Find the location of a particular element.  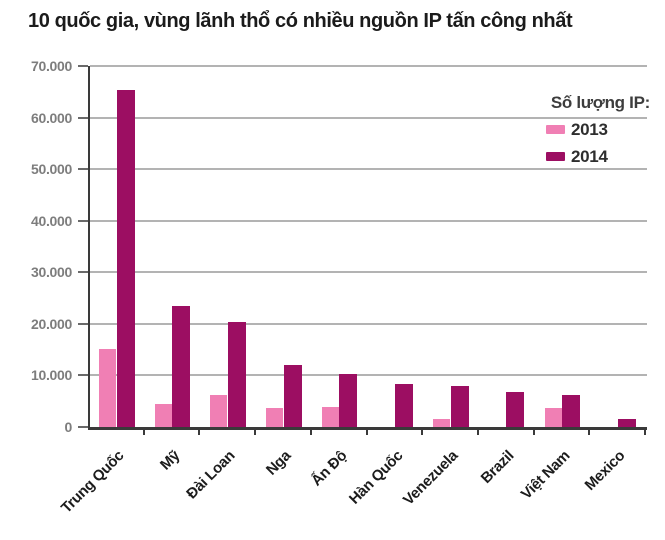

bar-2013-Nga is located at coordinates (275, 417).